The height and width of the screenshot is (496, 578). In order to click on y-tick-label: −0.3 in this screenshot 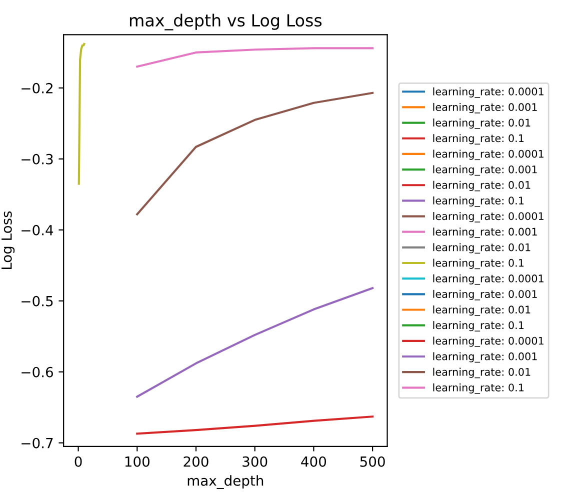, I will do `click(37, 159)`.